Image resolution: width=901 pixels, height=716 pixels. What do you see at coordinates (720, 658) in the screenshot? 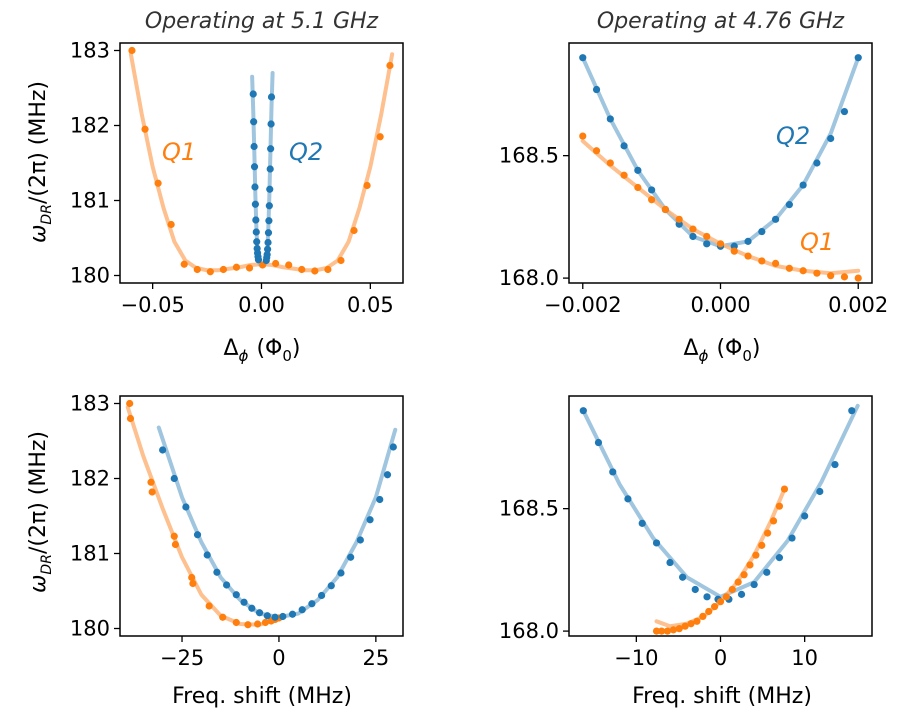
I see `x-tick-label: 0` at bounding box center [720, 658].